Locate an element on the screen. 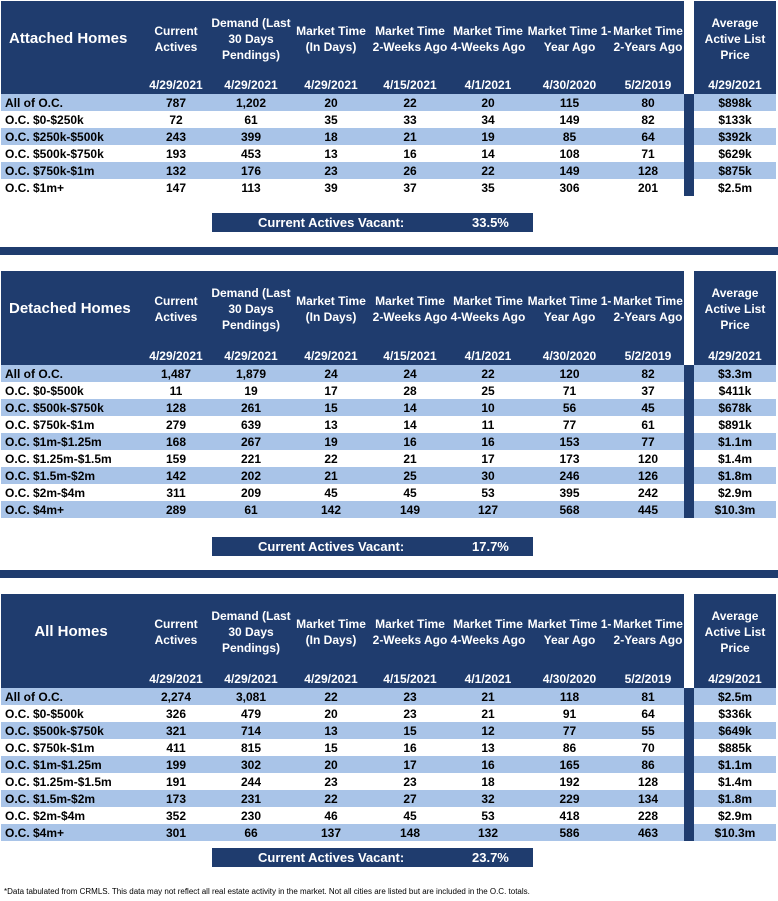 Image resolution: width=778 pixels, height=901 pixels. row-label: O.C. $1m-$1.25m is located at coordinates (71, 441).